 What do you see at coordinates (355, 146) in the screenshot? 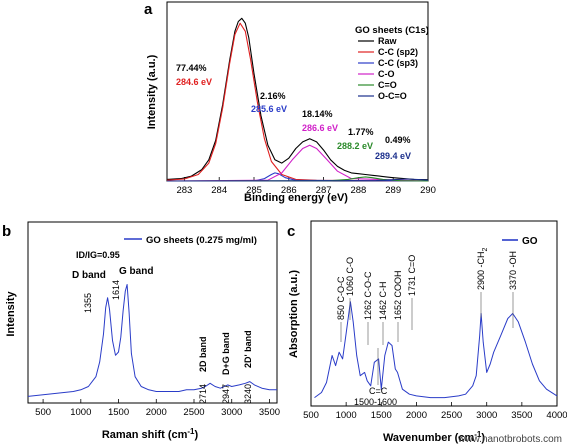
I see `annotation-a-8: 288.2 eV` at bounding box center [355, 146].